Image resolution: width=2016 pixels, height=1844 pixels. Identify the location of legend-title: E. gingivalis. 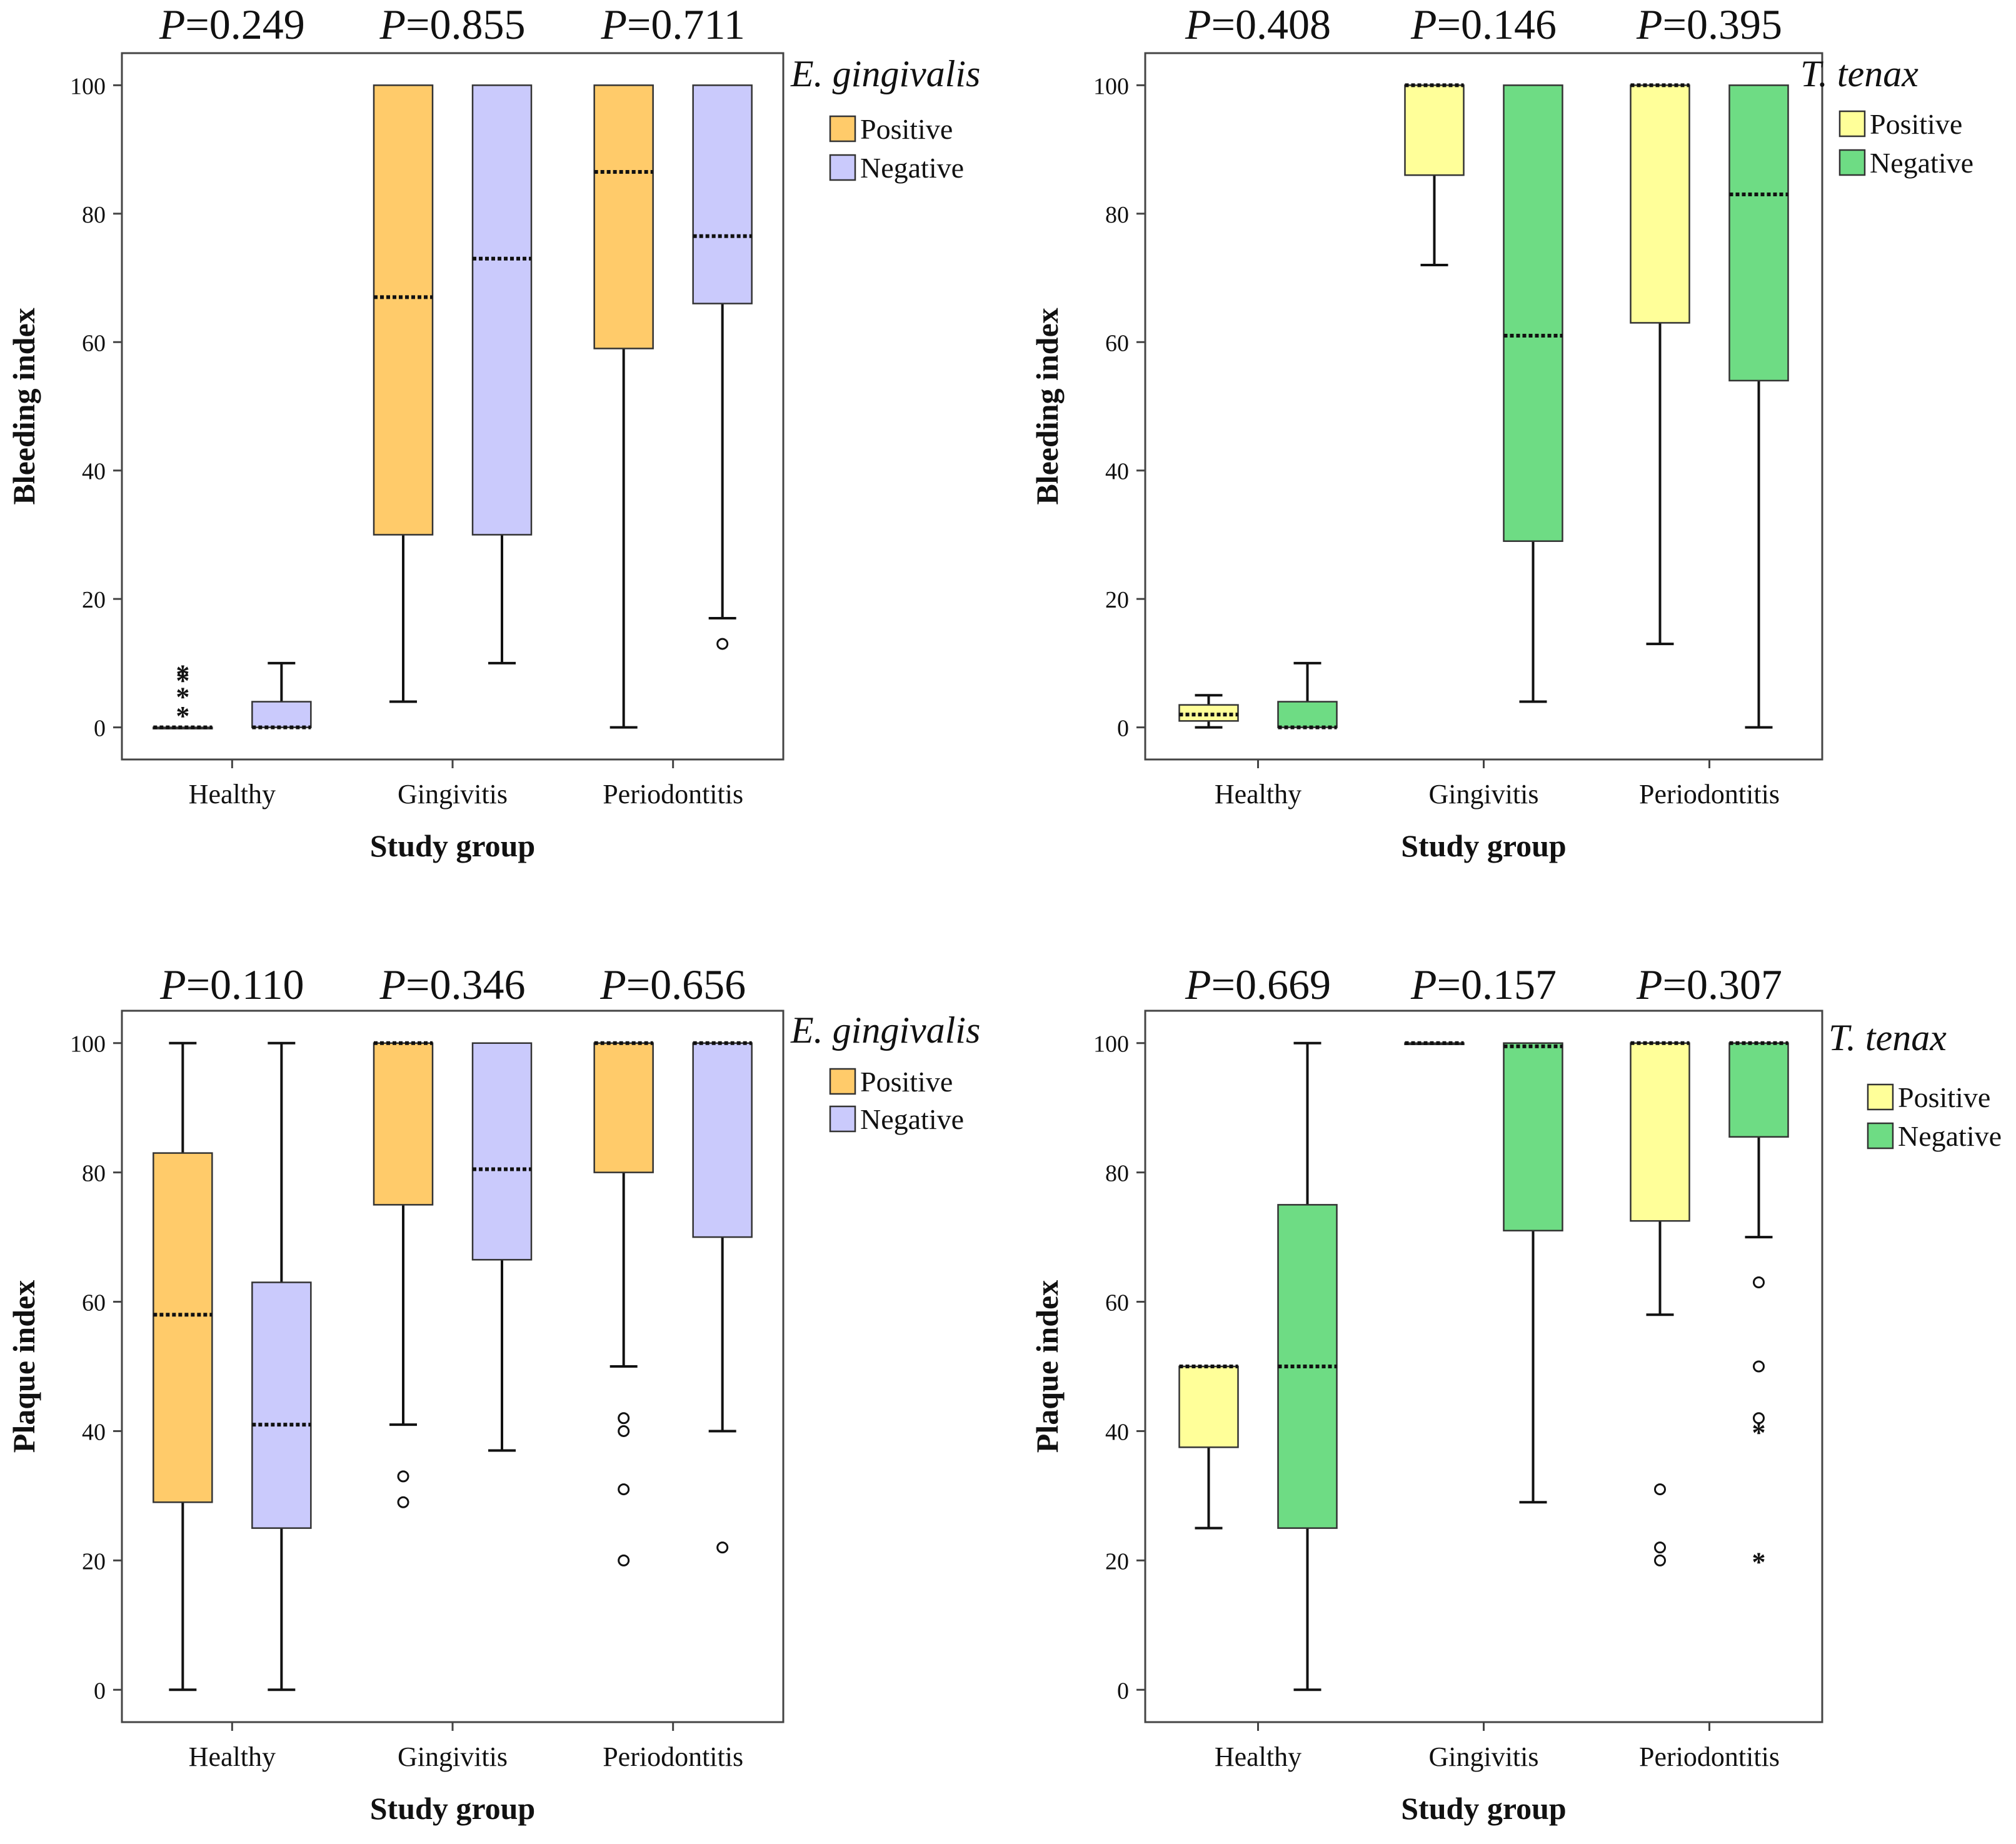
(885, 73).